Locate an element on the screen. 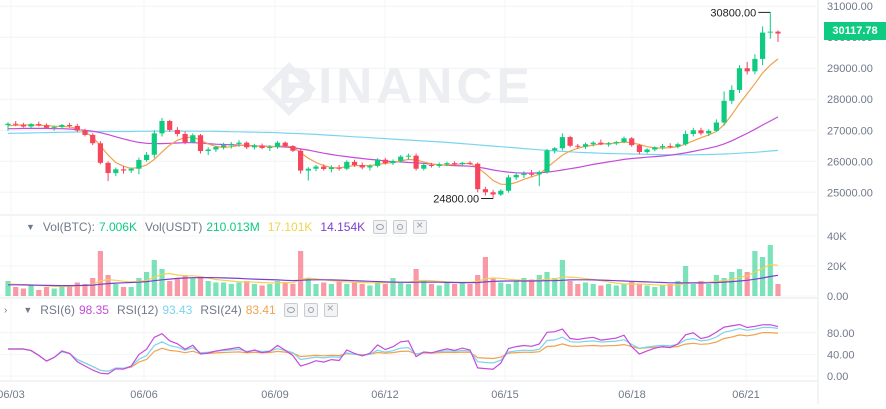 Image resolution: width=886 pixels, height=409 pixels. rsi6-value: 98.35 is located at coordinates (93, 310).